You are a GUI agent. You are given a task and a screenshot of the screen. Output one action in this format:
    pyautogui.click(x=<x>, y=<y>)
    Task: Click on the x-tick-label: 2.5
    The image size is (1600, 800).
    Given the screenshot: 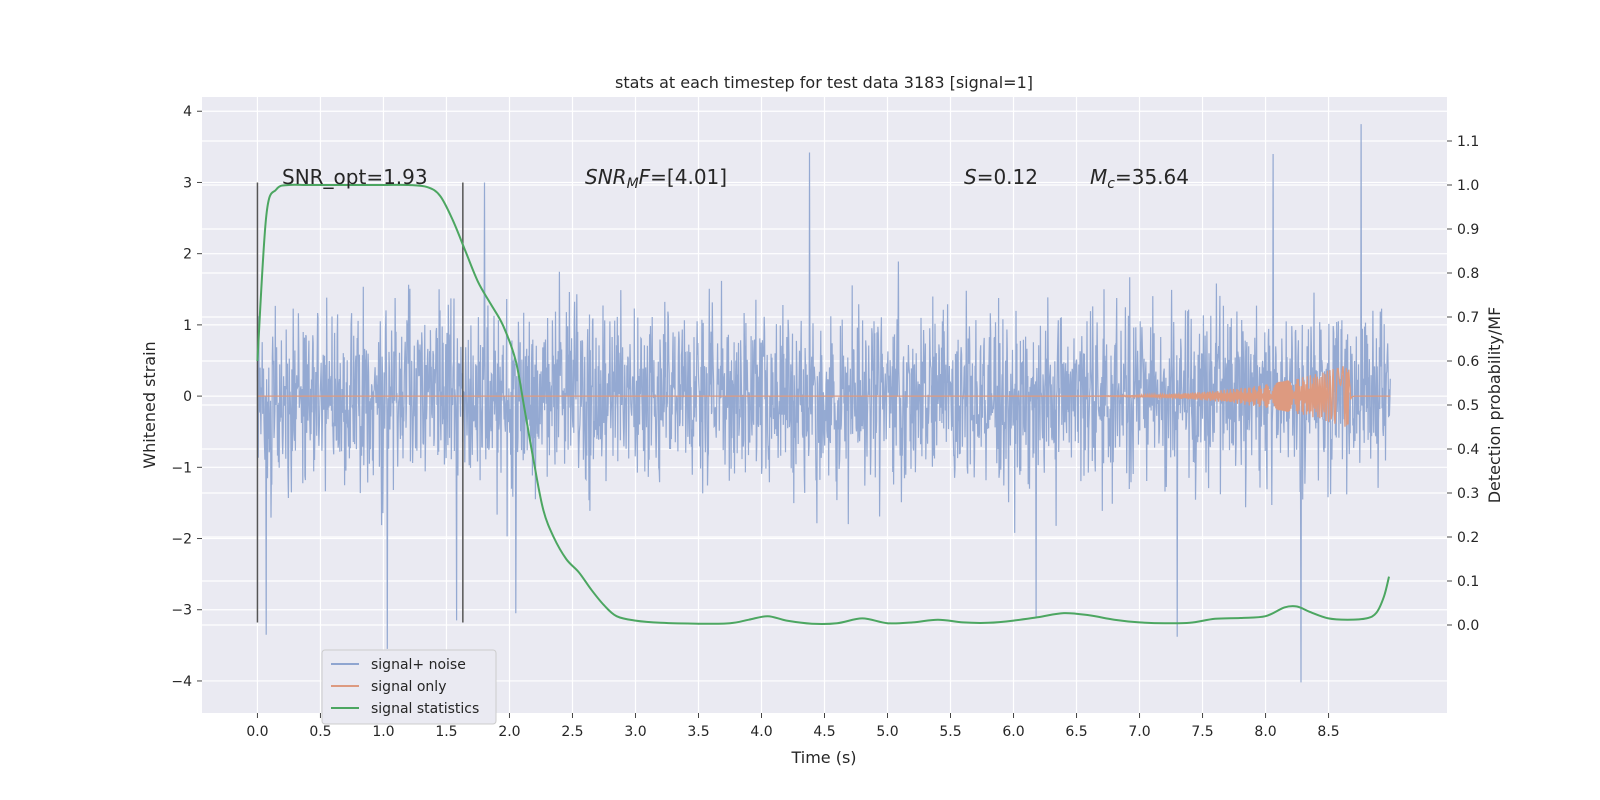 What is the action you would take?
    pyautogui.click(x=572, y=732)
    